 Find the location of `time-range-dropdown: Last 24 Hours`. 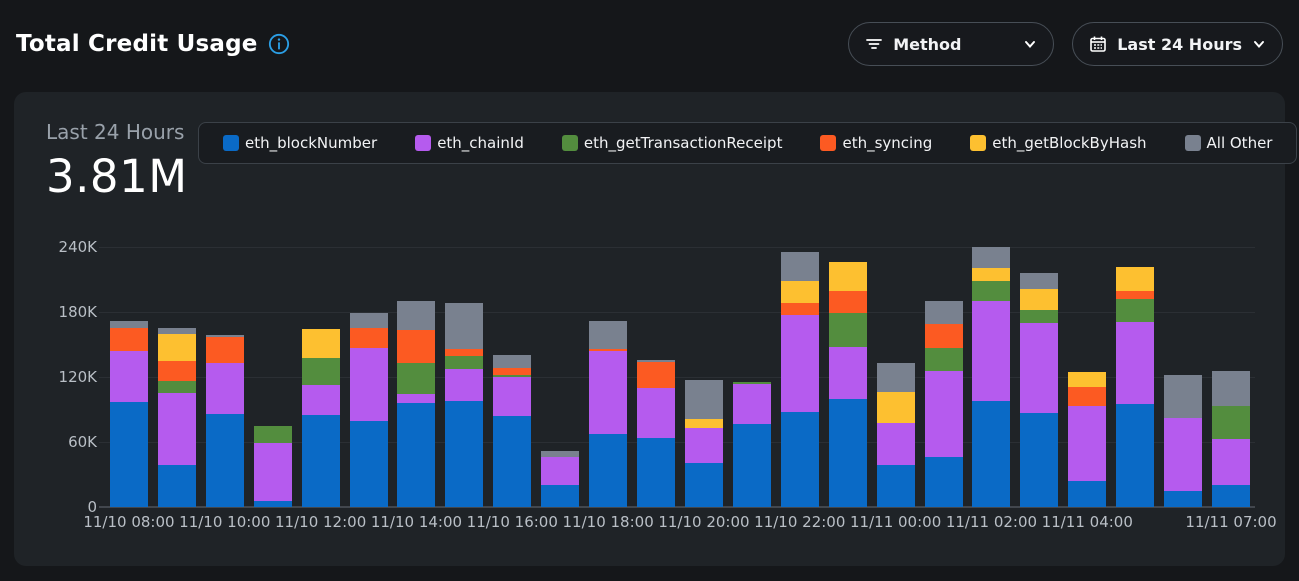

time-range-dropdown: Last 24 Hours is located at coordinates (1177, 44).